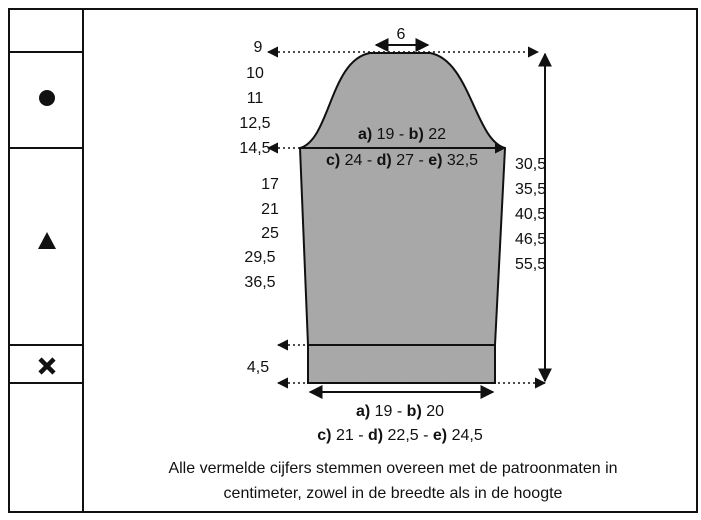  What do you see at coordinates (530, 264) in the screenshot?
I see `height-label: 55,5` at bounding box center [530, 264].